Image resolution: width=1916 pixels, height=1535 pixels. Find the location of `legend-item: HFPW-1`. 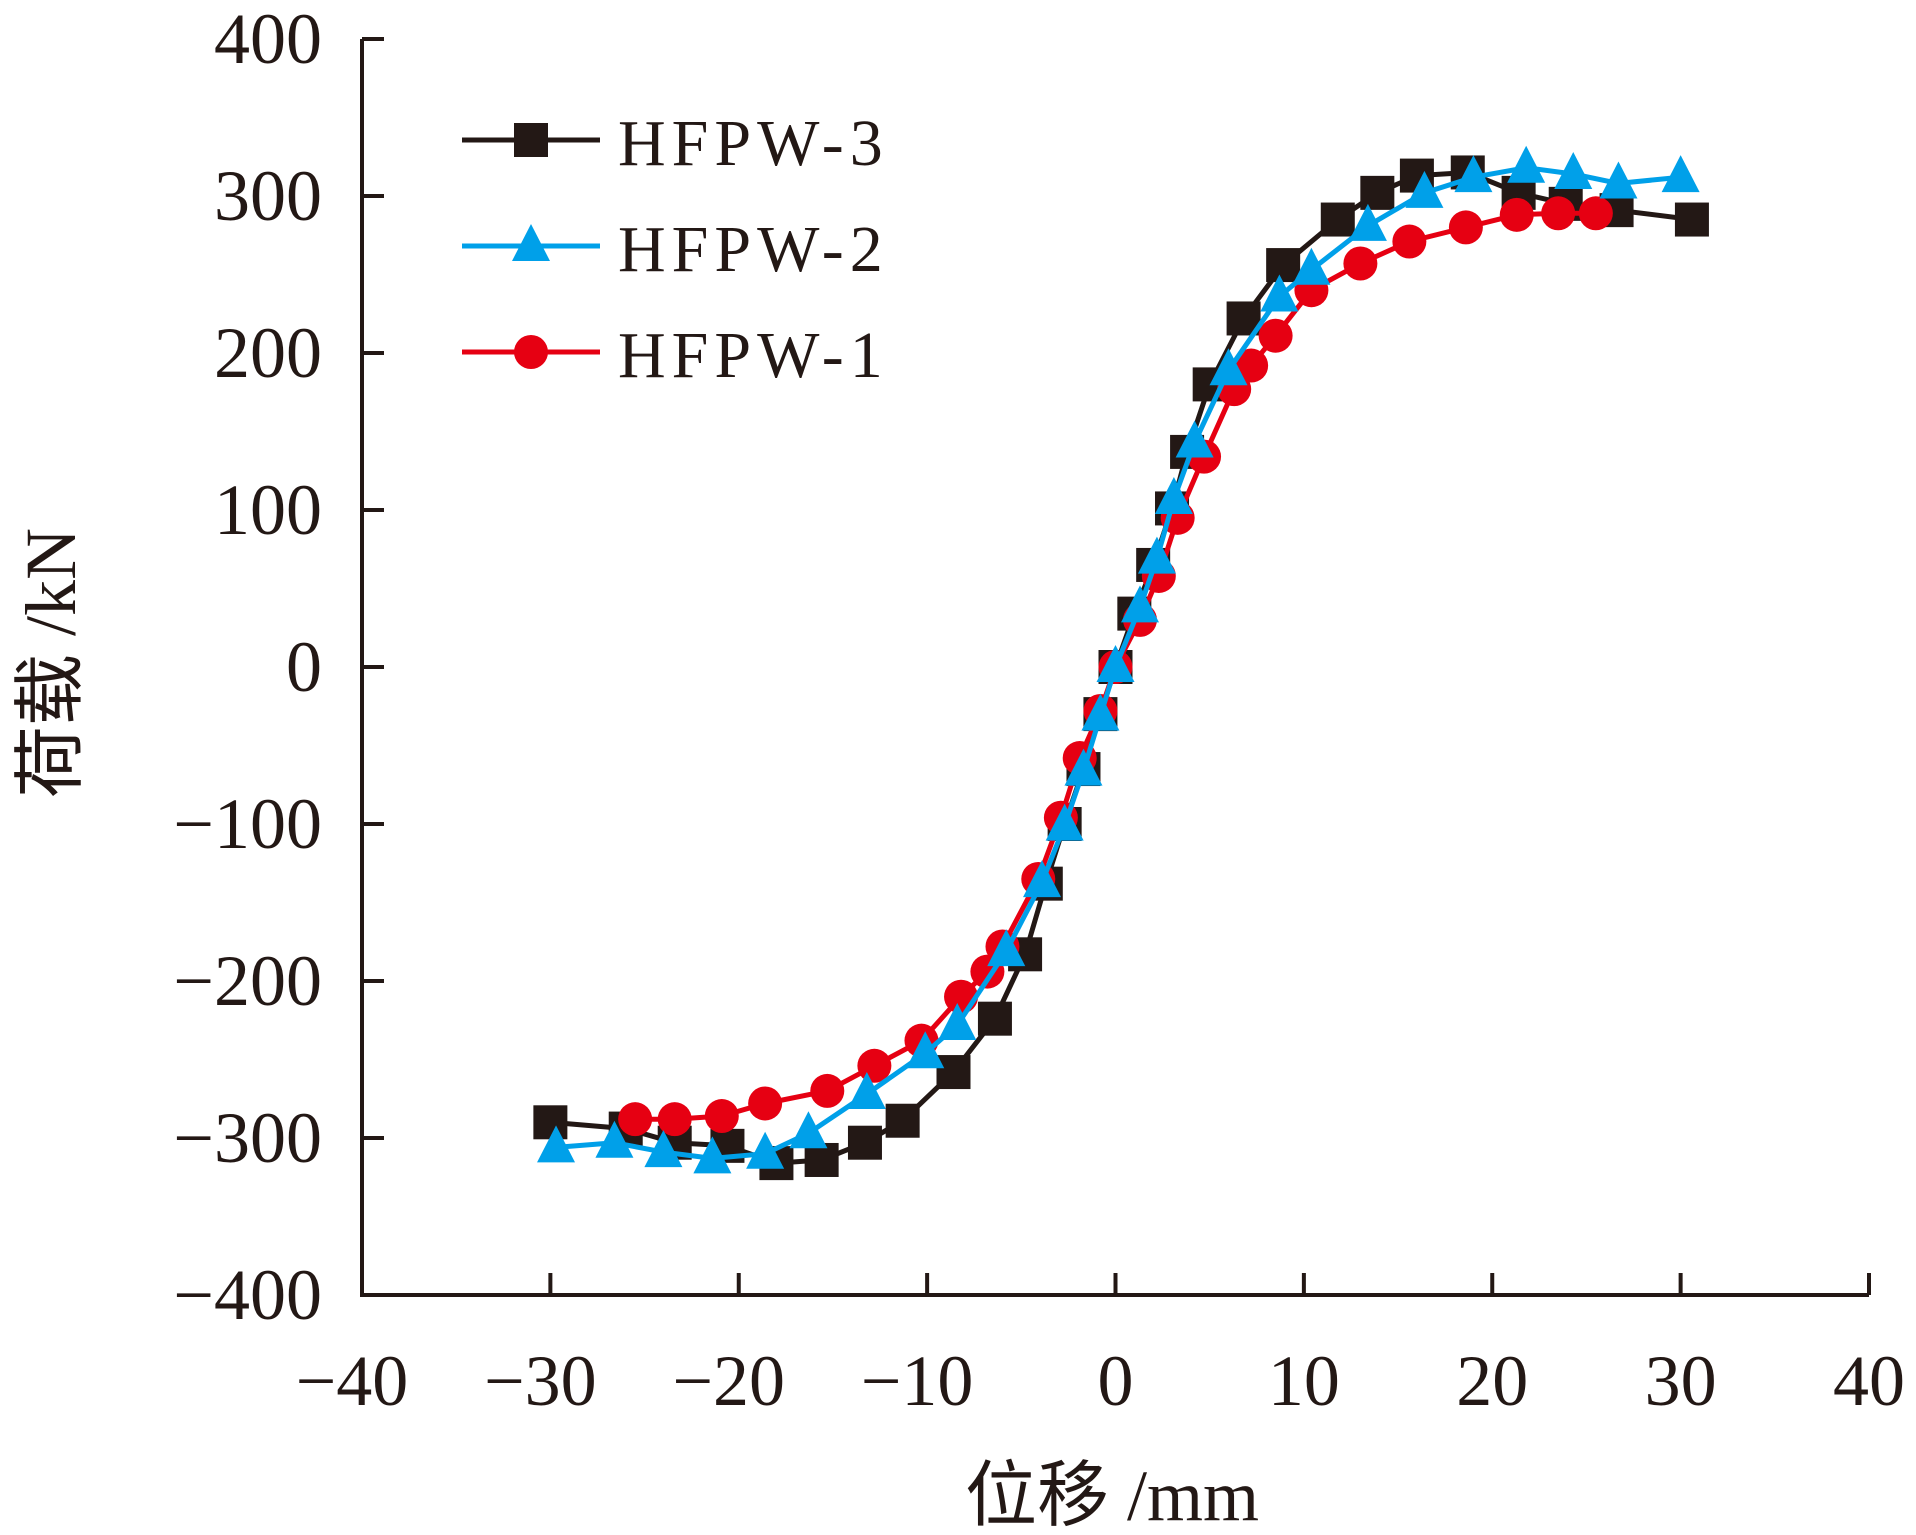

legend-item: HFPW-1 is located at coordinates (675, 355).